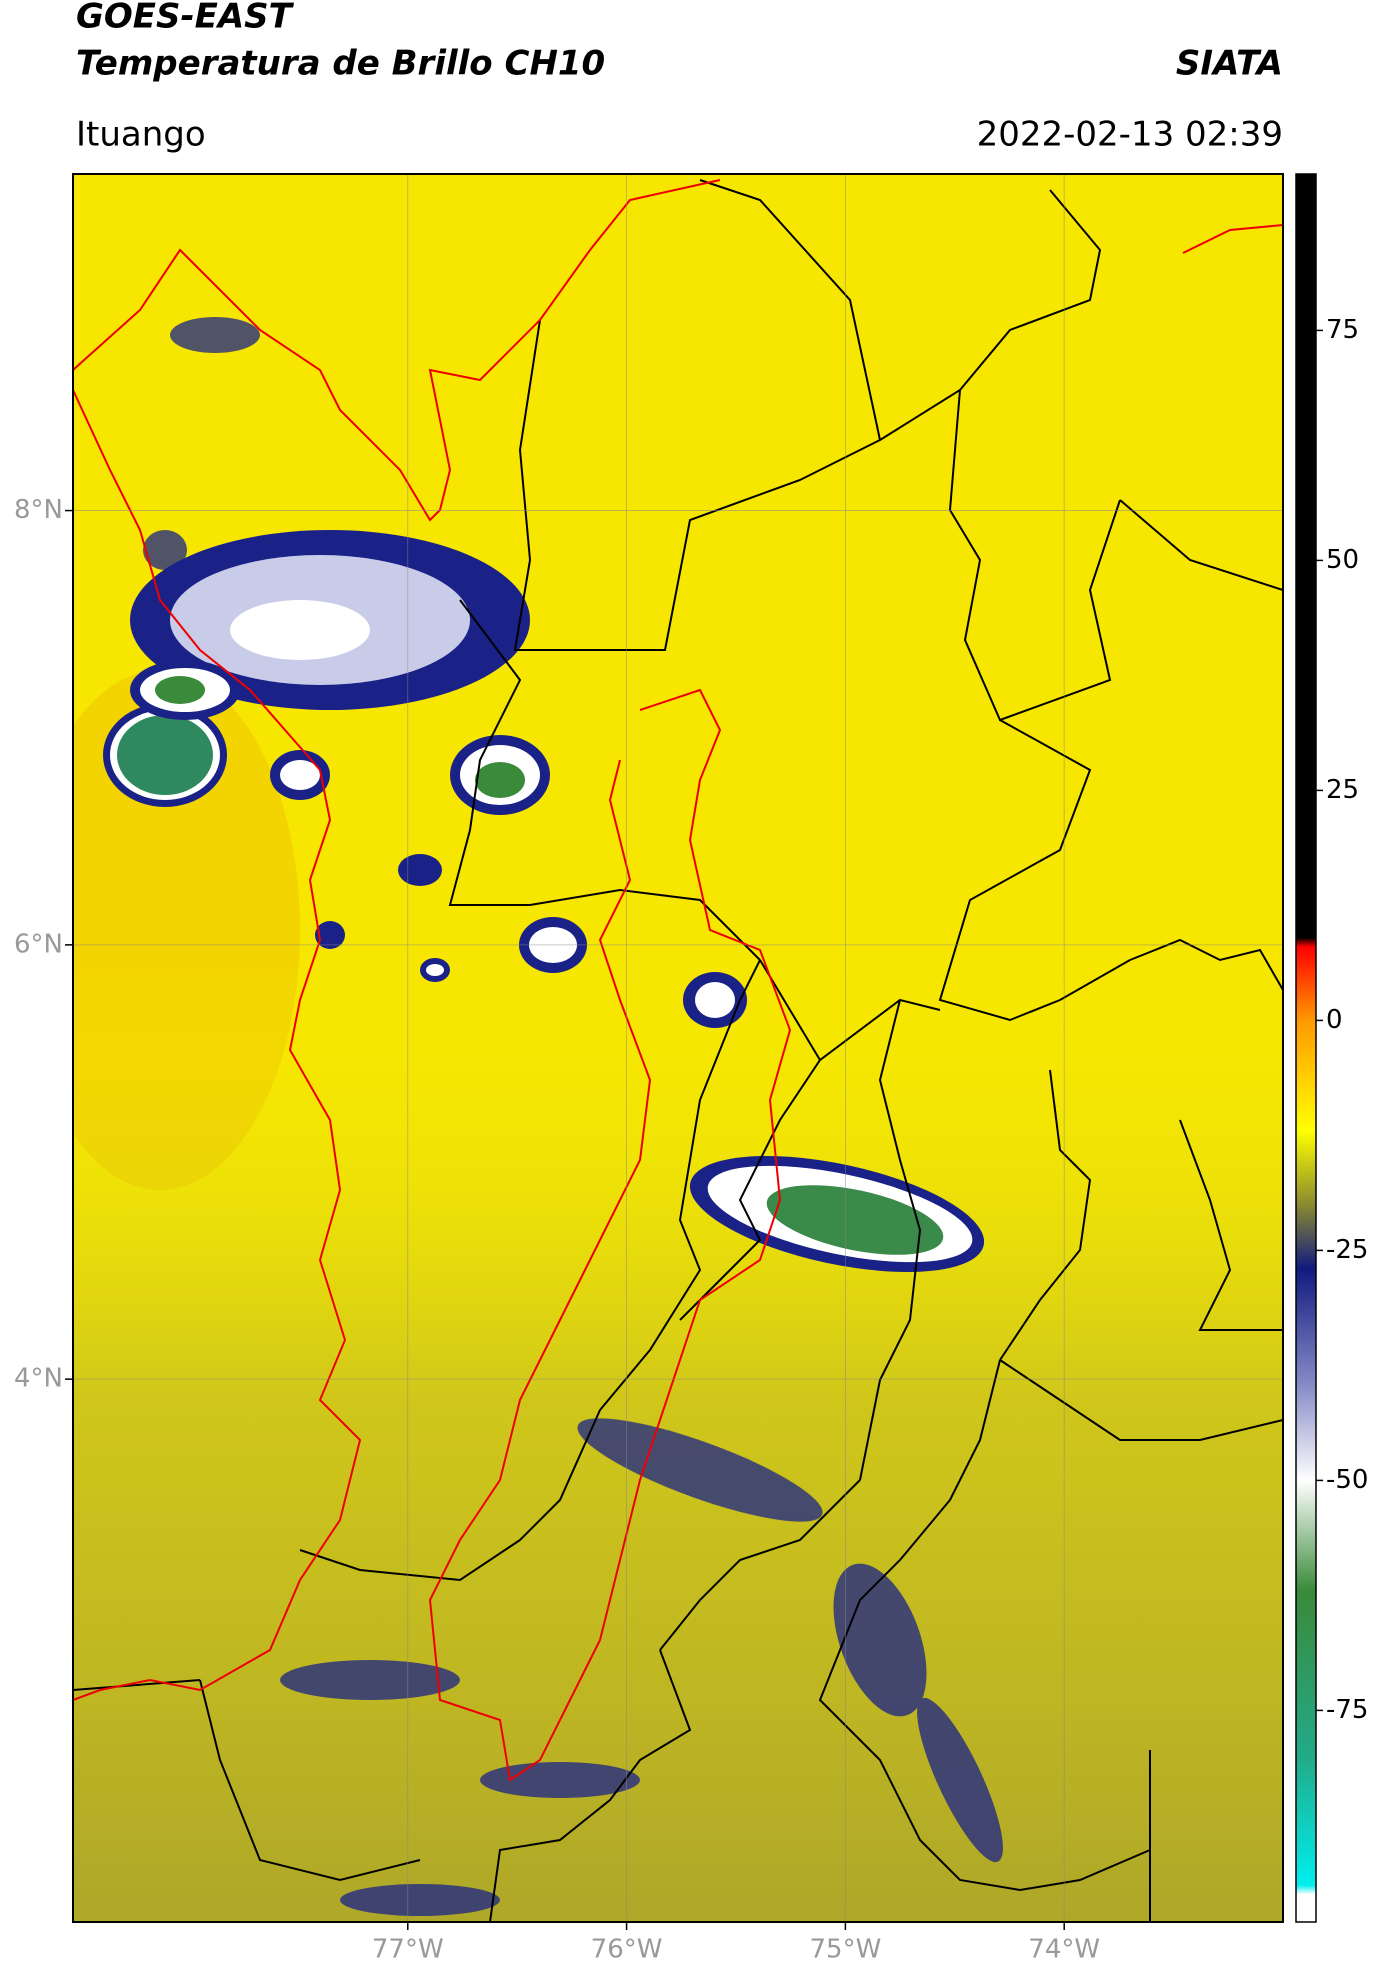 Image resolution: width=1384 pixels, height=1981 pixels. I want to click on x-tick-label: 75°W, so click(845, 1950).